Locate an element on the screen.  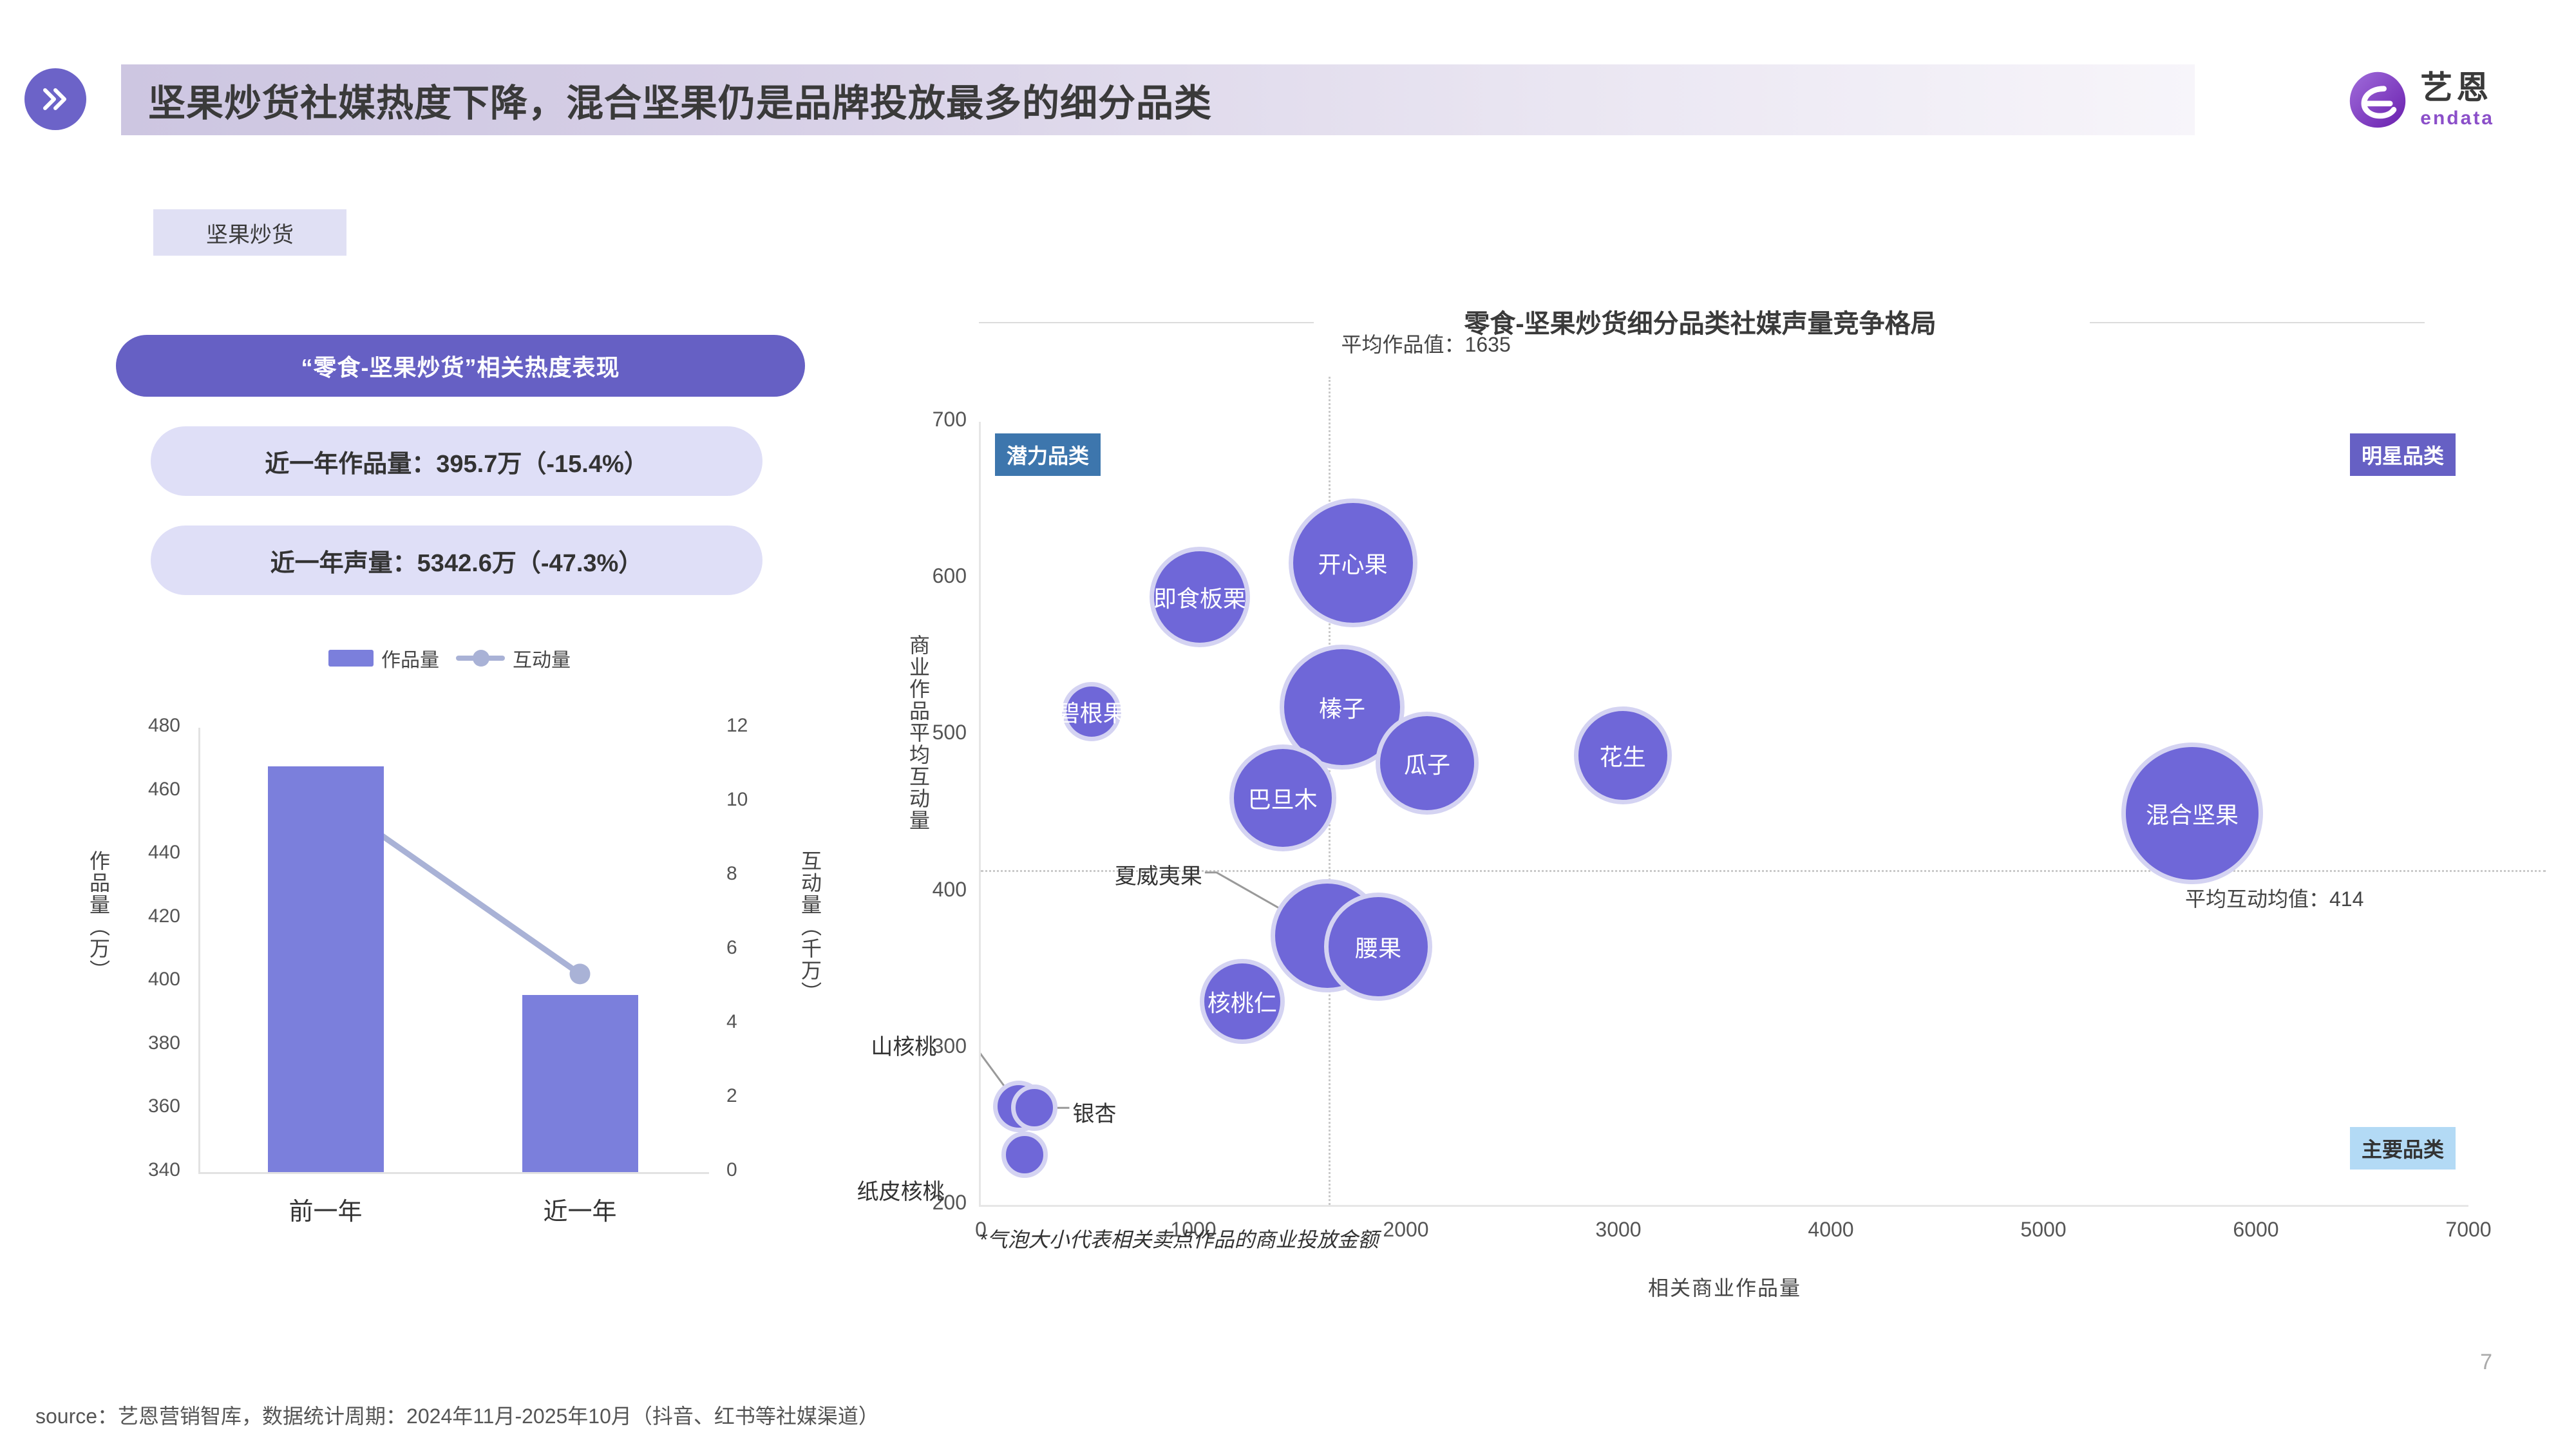
page-number: 7 is located at coordinates (2486, 1362).